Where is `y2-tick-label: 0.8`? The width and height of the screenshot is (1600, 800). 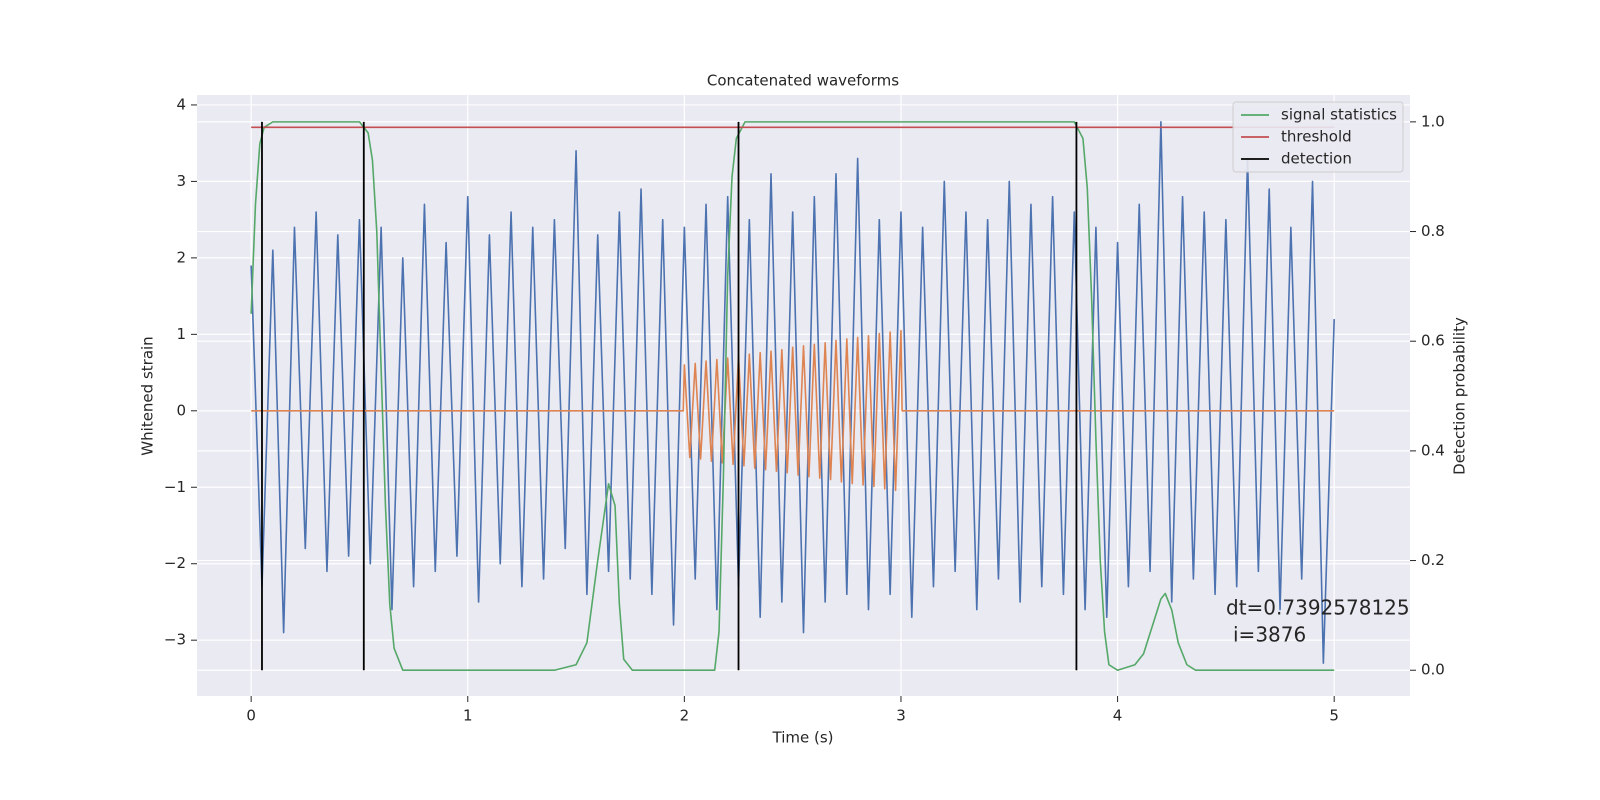
y2-tick-label: 0.8 is located at coordinates (1433, 231).